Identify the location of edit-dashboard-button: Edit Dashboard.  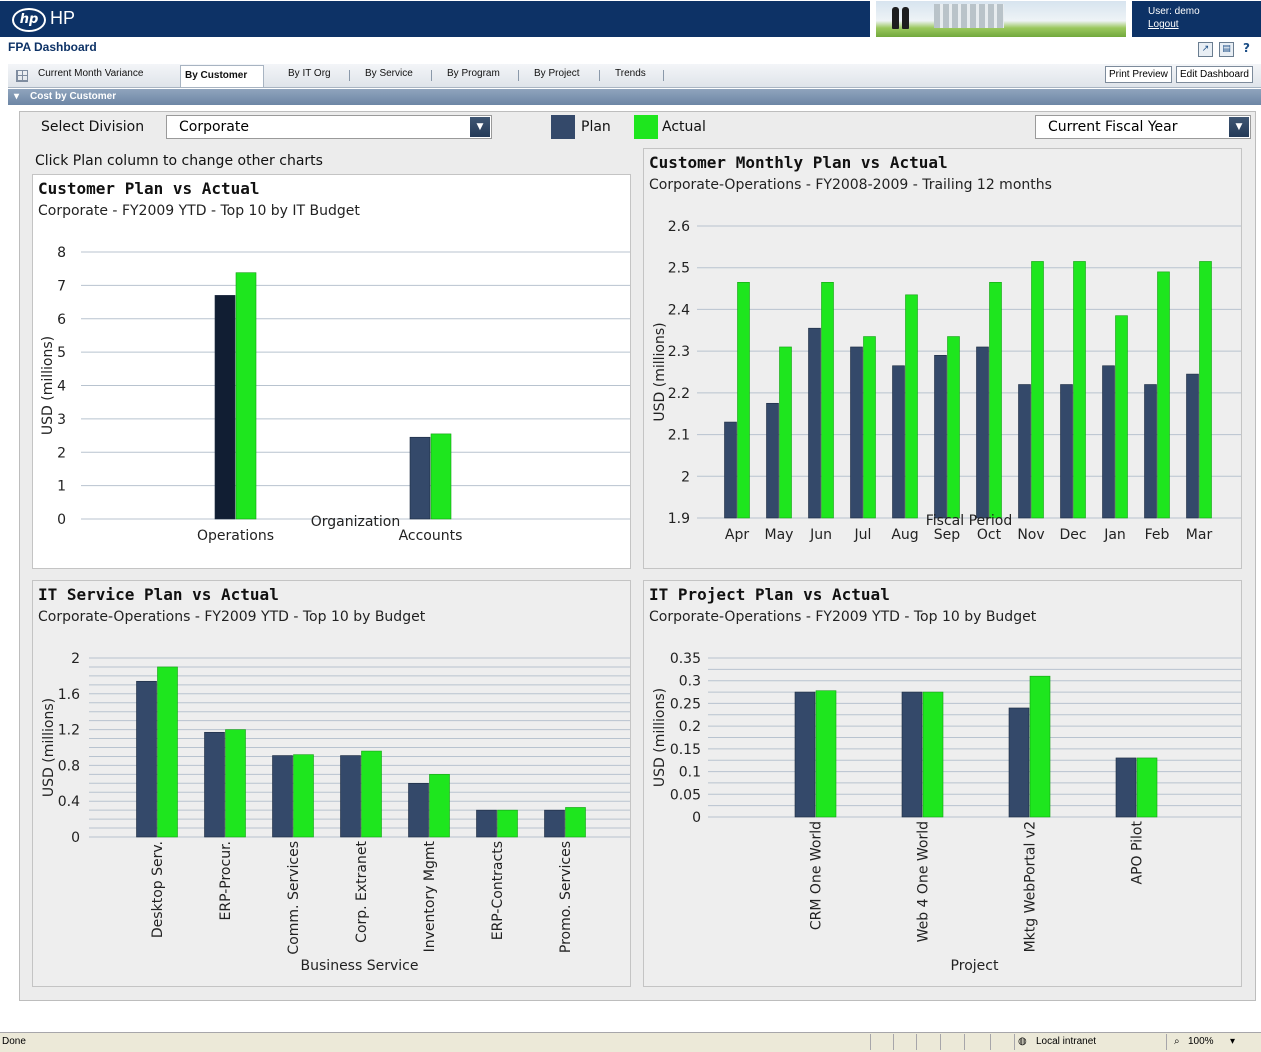
(1214, 74).